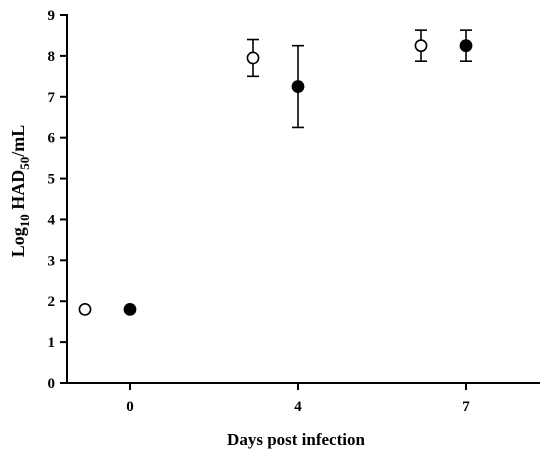 The image size is (550, 461). I want to click on x-axis-title: Days post infection, so click(296, 439).